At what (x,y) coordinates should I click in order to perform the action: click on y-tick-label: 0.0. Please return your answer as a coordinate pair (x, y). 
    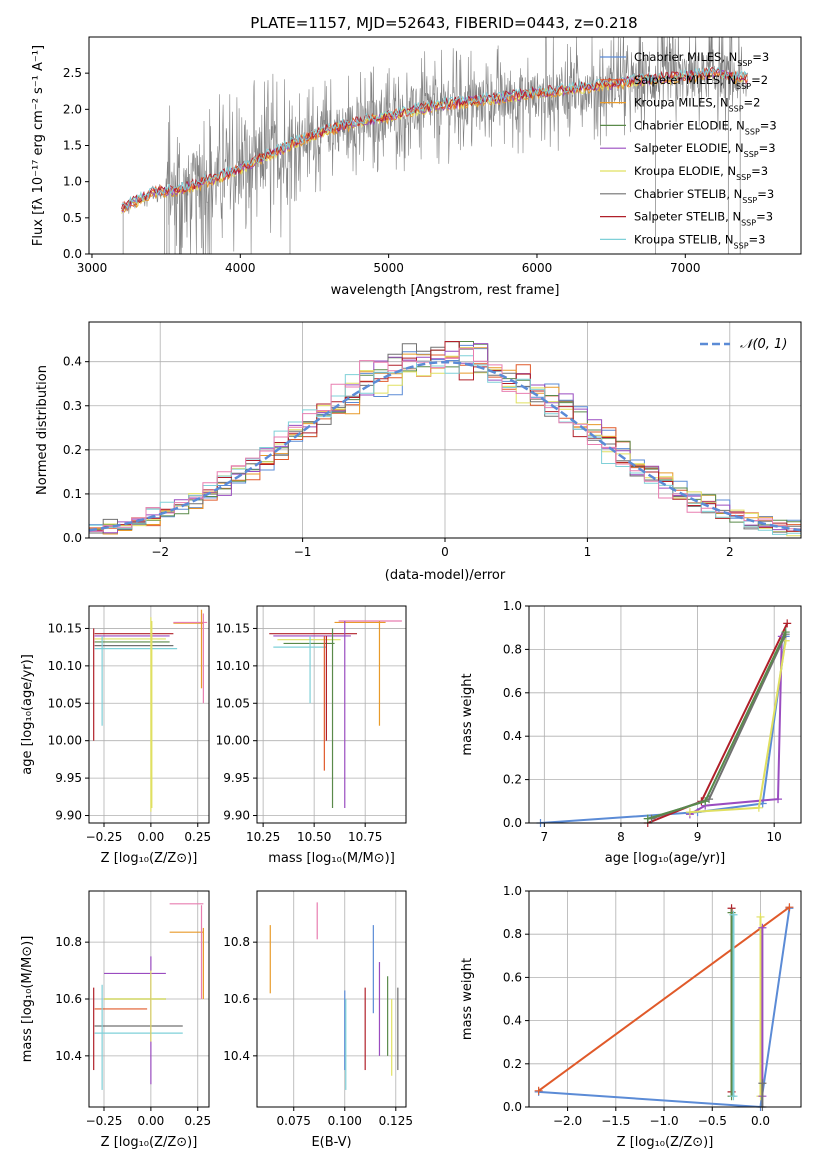
    Looking at the image, I should click on (512, 1107).